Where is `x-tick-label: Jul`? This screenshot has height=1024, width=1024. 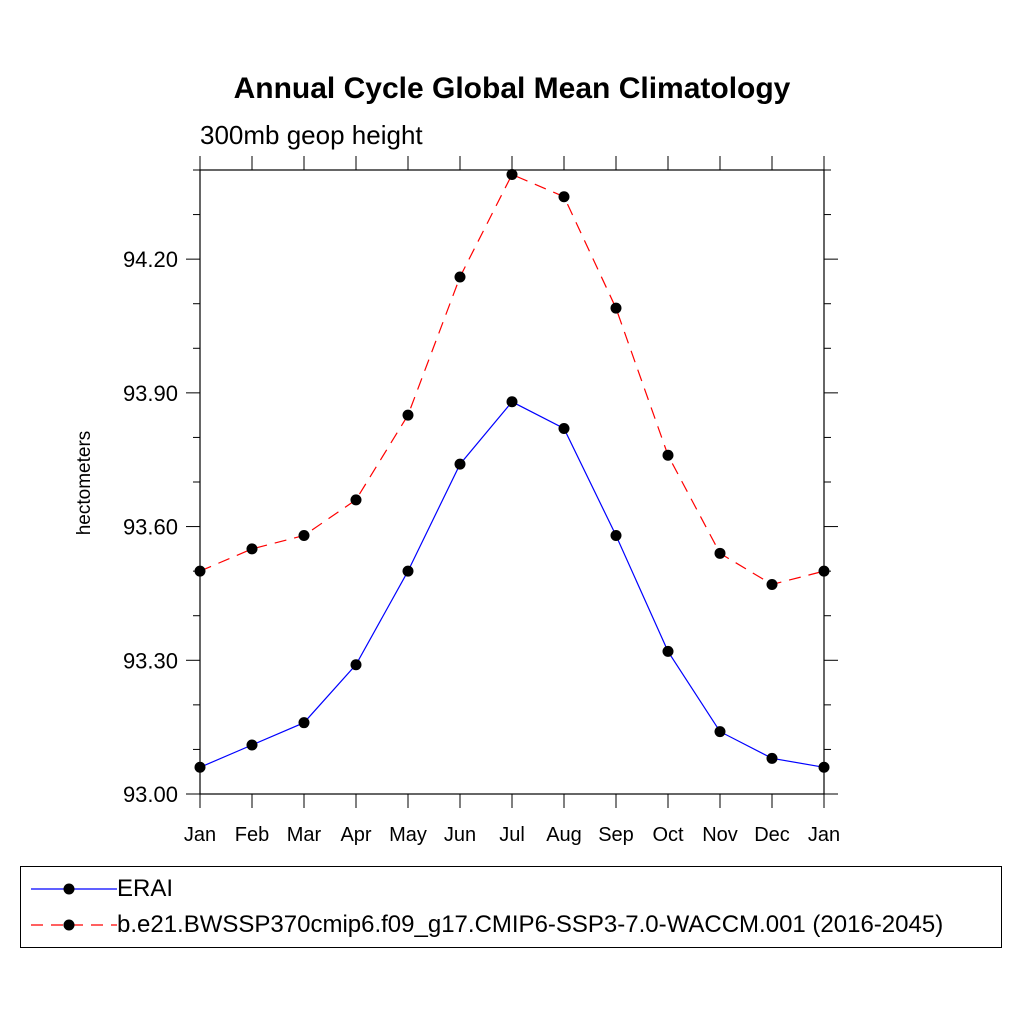
x-tick-label: Jul is located at coordinates (512, 835).